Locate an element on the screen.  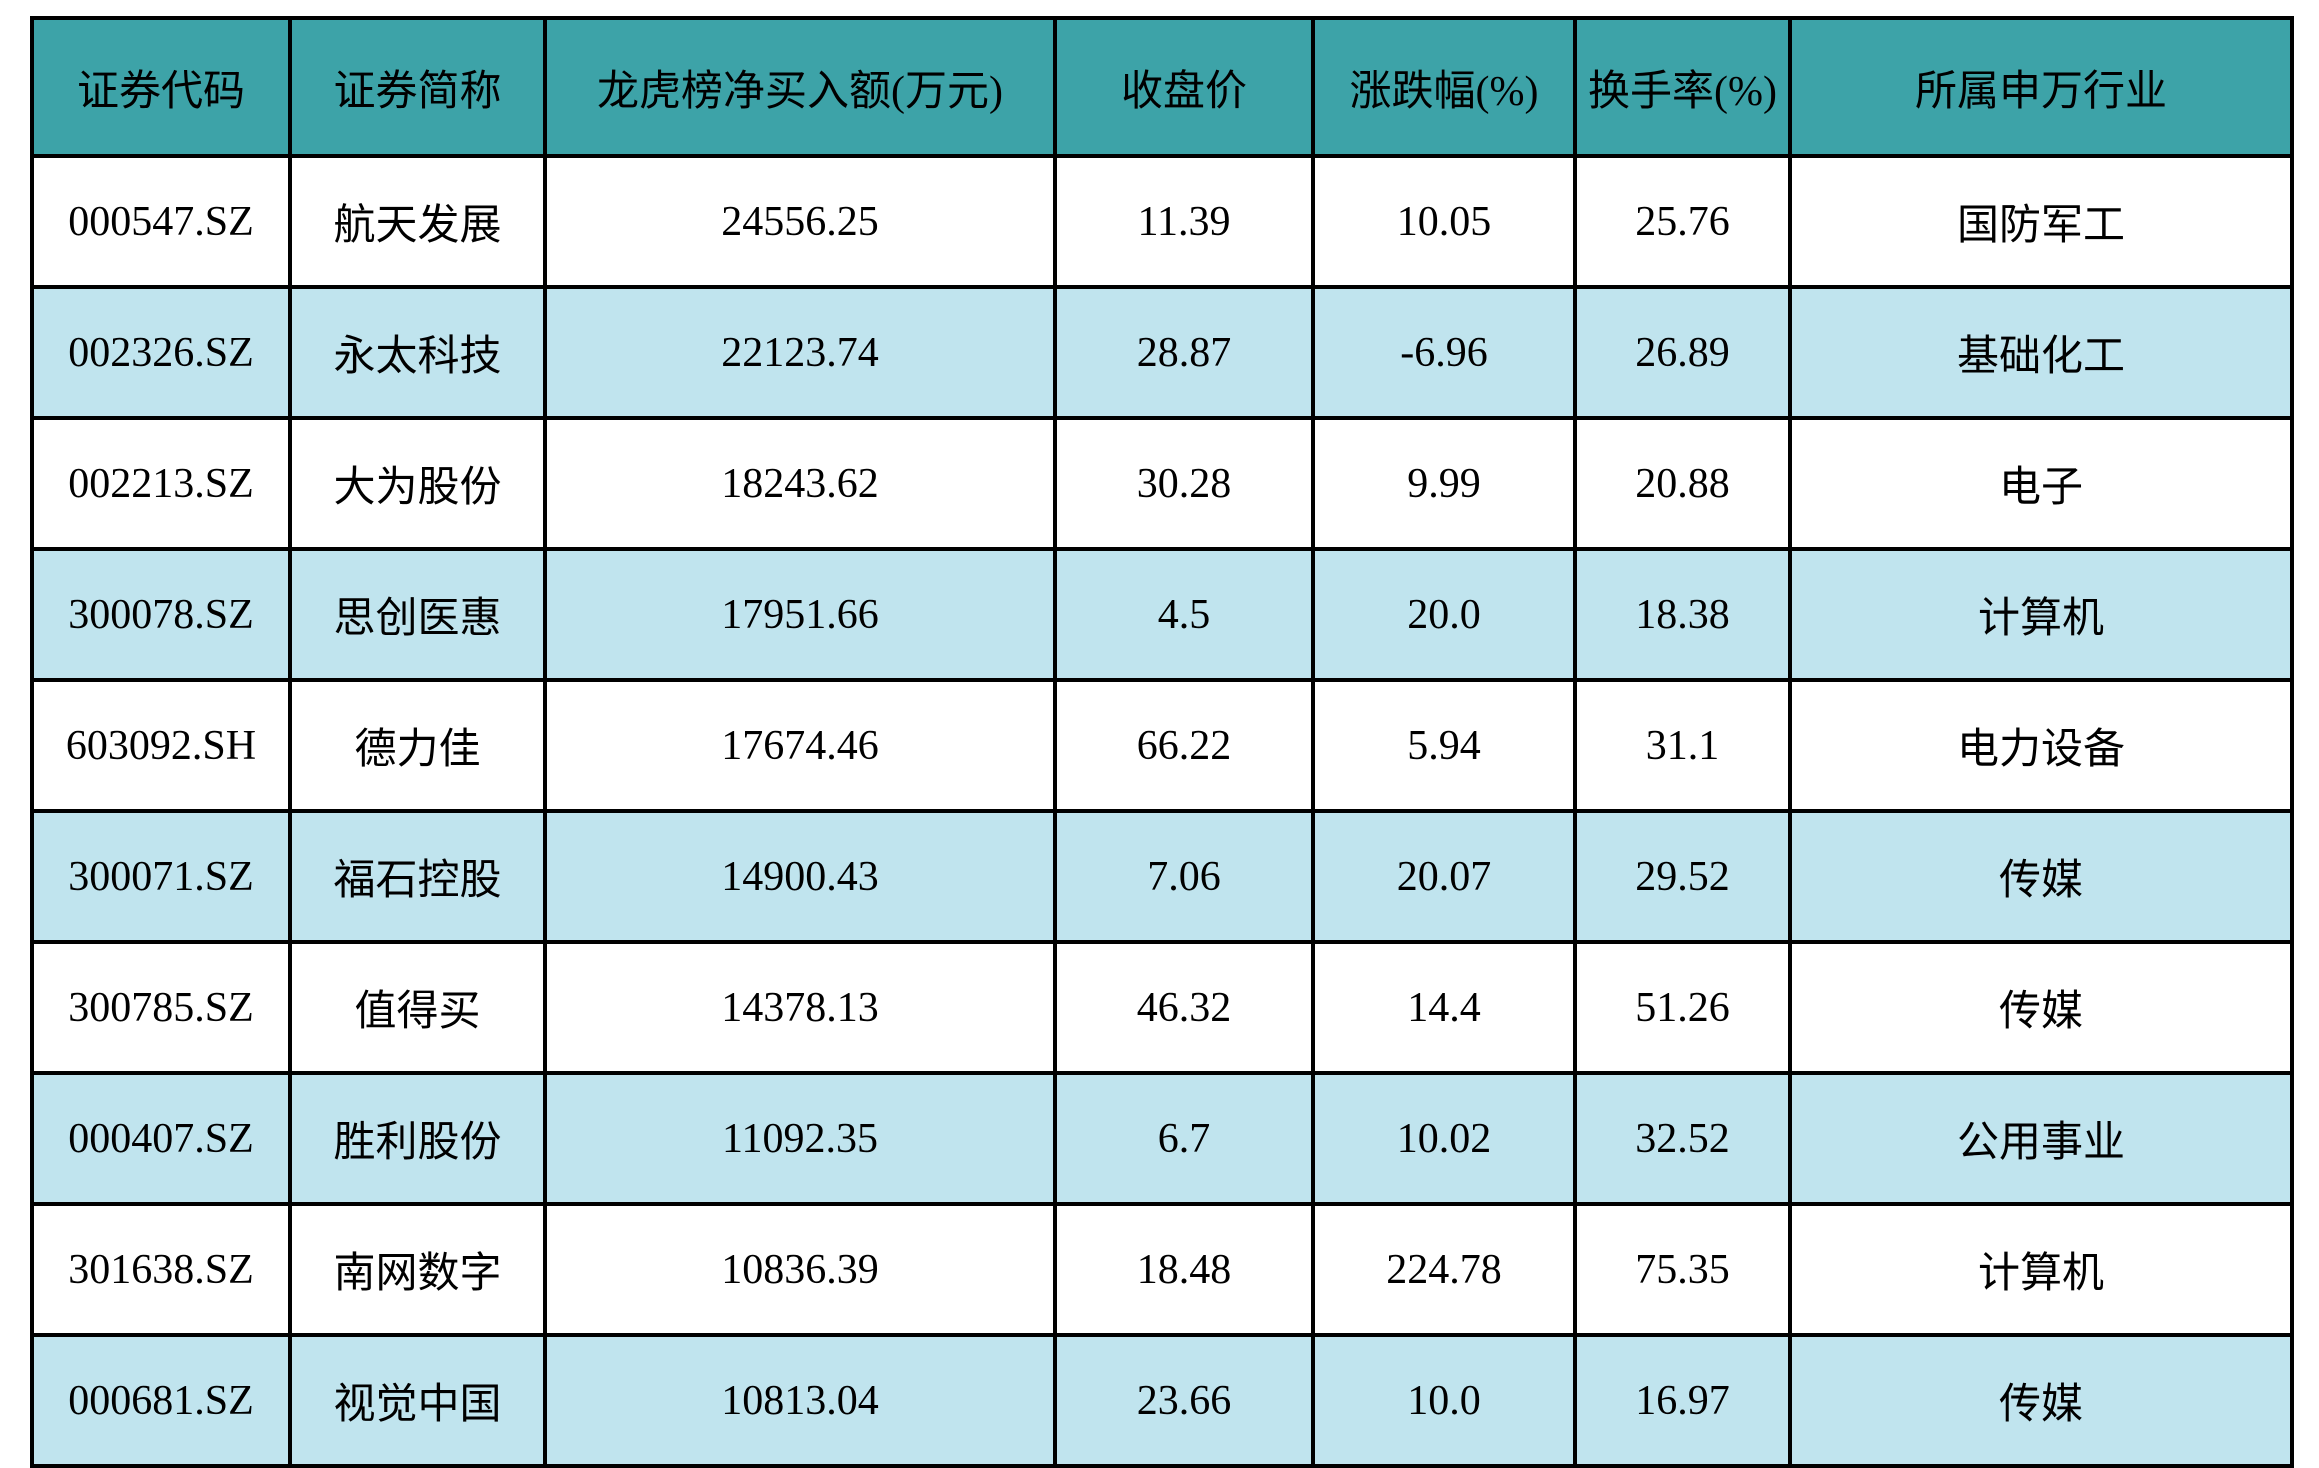
table-row: 000547.SZ 航天发展 24556.25 11.39 10.05 25.76 国防军工 is located at coordinates (1162, 221).